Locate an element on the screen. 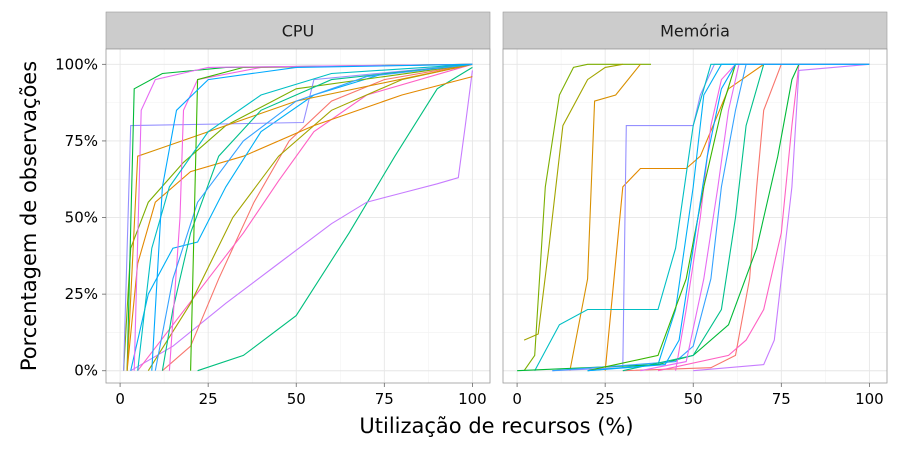 This screenshot has width=900, height=454. y-tick-label: 100% is located at coordinates (76, 64).